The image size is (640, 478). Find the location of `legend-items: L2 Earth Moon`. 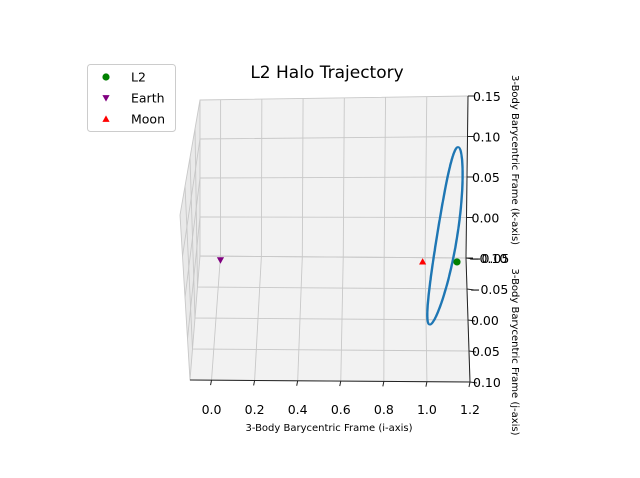

legend-items: L2 Earth Moon is located at coordinates (133, 98).